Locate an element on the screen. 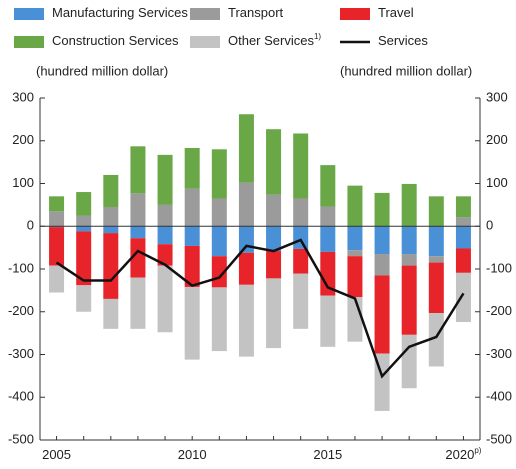 The height and width of the screenshot is (469, 516). y-tick-label: -400 is located at coordinates (21, 396).